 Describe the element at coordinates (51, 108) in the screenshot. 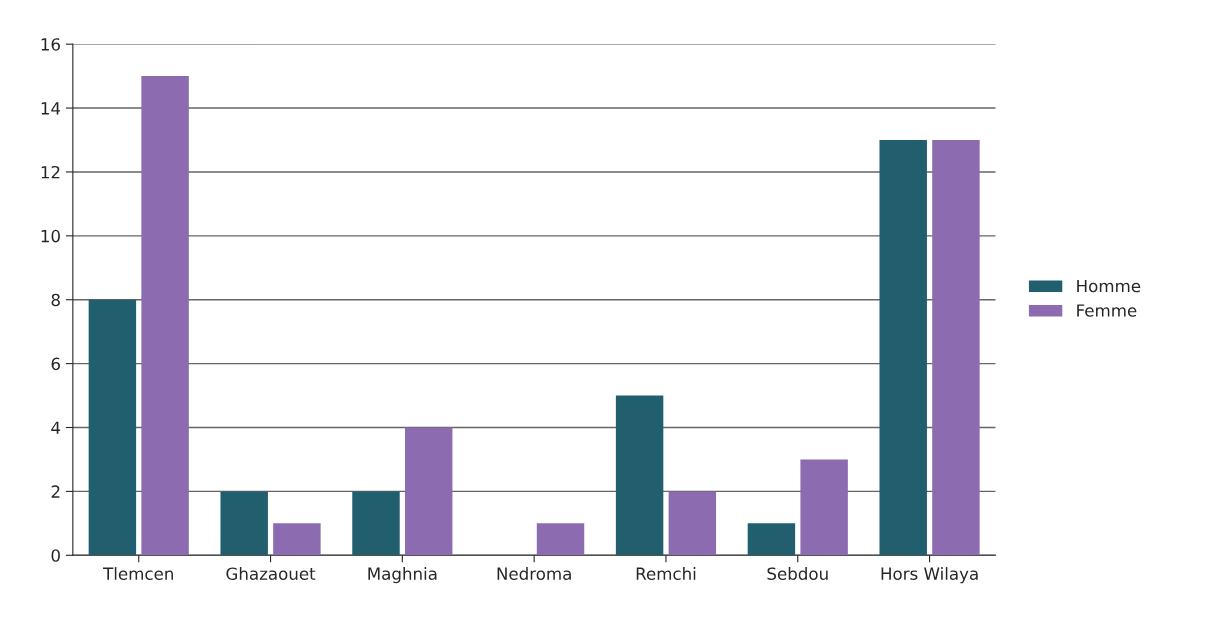

I see `y-tick-label: 14` at that location.